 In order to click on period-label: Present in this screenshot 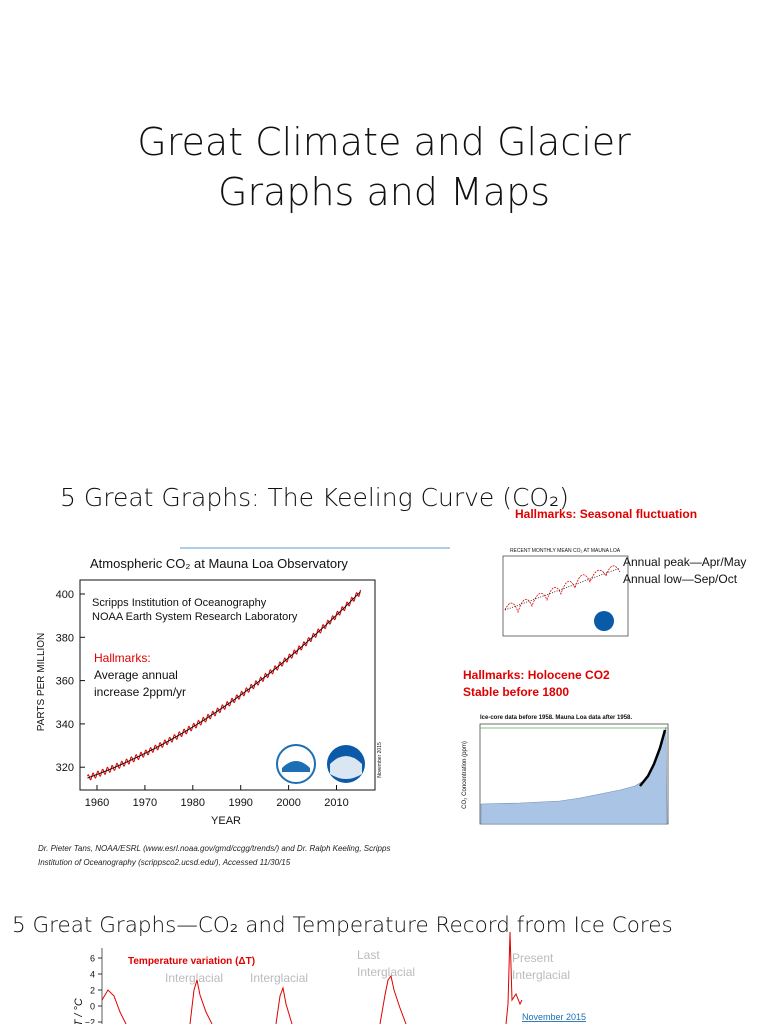, I will do `click(533, 958)`.